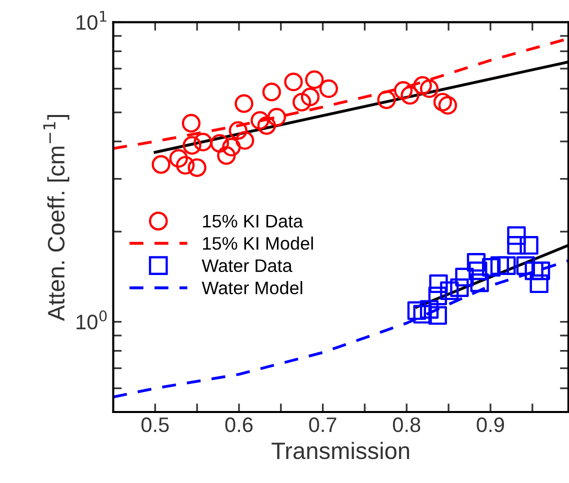  I want to click on x-tick-label: 0.5, so click(155, 424).